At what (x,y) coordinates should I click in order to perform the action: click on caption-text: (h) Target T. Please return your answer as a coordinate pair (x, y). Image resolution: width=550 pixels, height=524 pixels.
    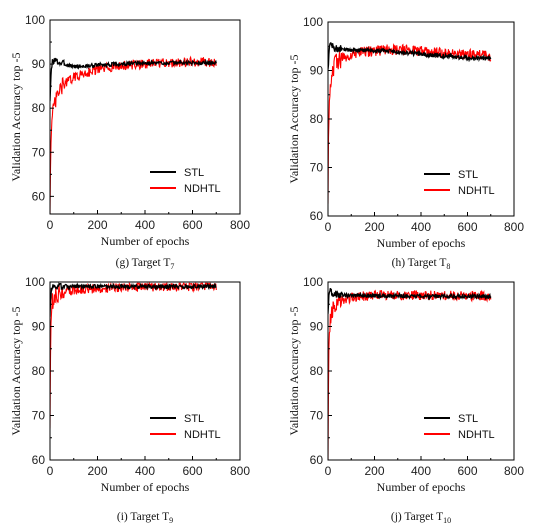
    Looking at the image, I should click on (419, 263).